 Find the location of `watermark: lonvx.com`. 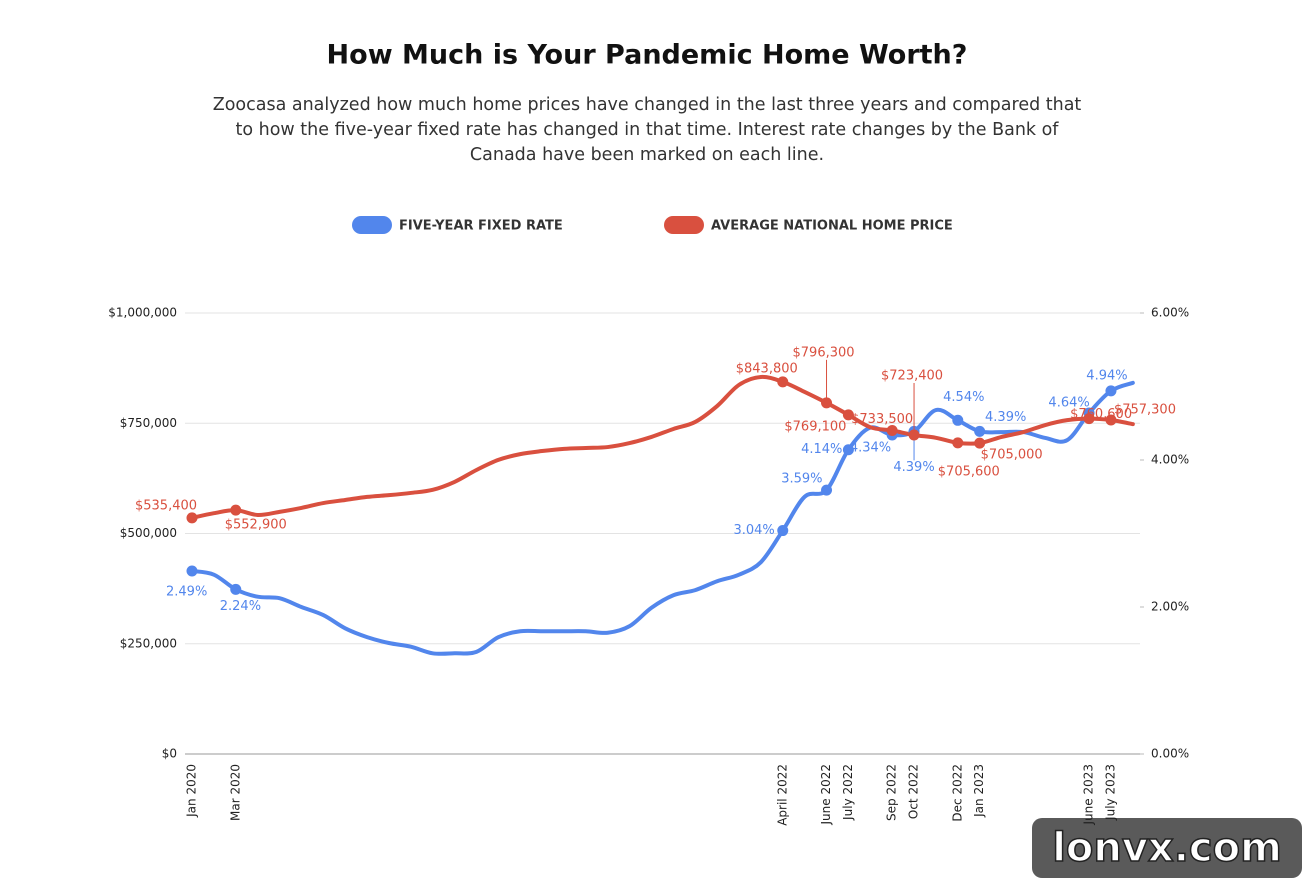

watermark: lonvx.com is located at coordinates (1167, 848).